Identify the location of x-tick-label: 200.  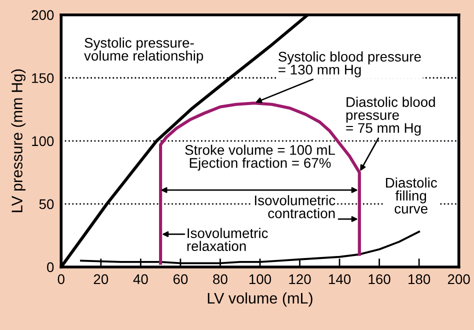
(459, 279).